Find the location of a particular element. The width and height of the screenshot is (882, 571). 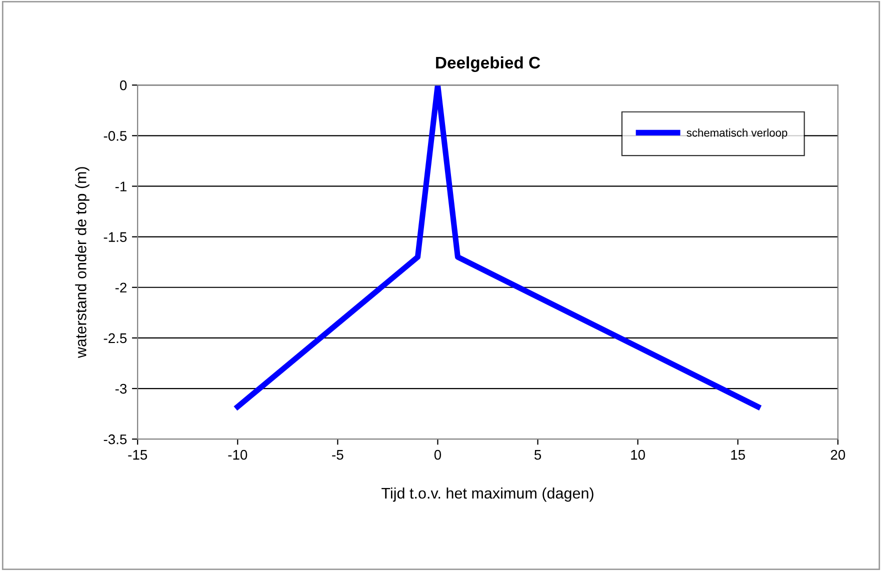

y-tick-label: -2.5 is located at coordinates (115, 338).